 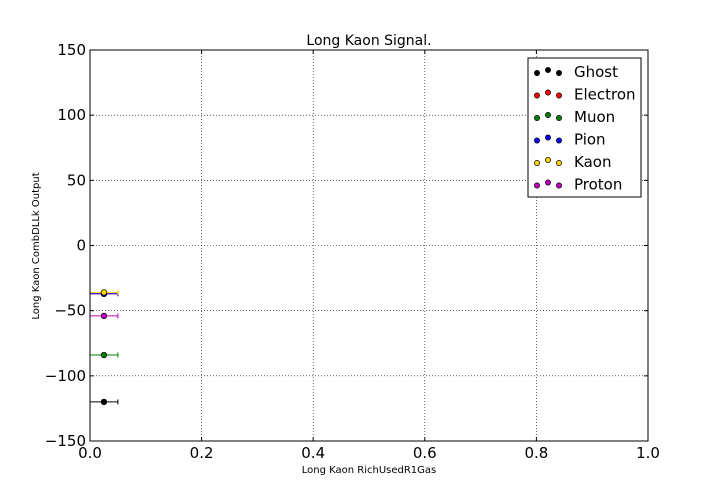 What do you see at coordinates (90, 453) in the screenshot?
I see `x-tick-label: 0.0` at bounding box center [90, 453].